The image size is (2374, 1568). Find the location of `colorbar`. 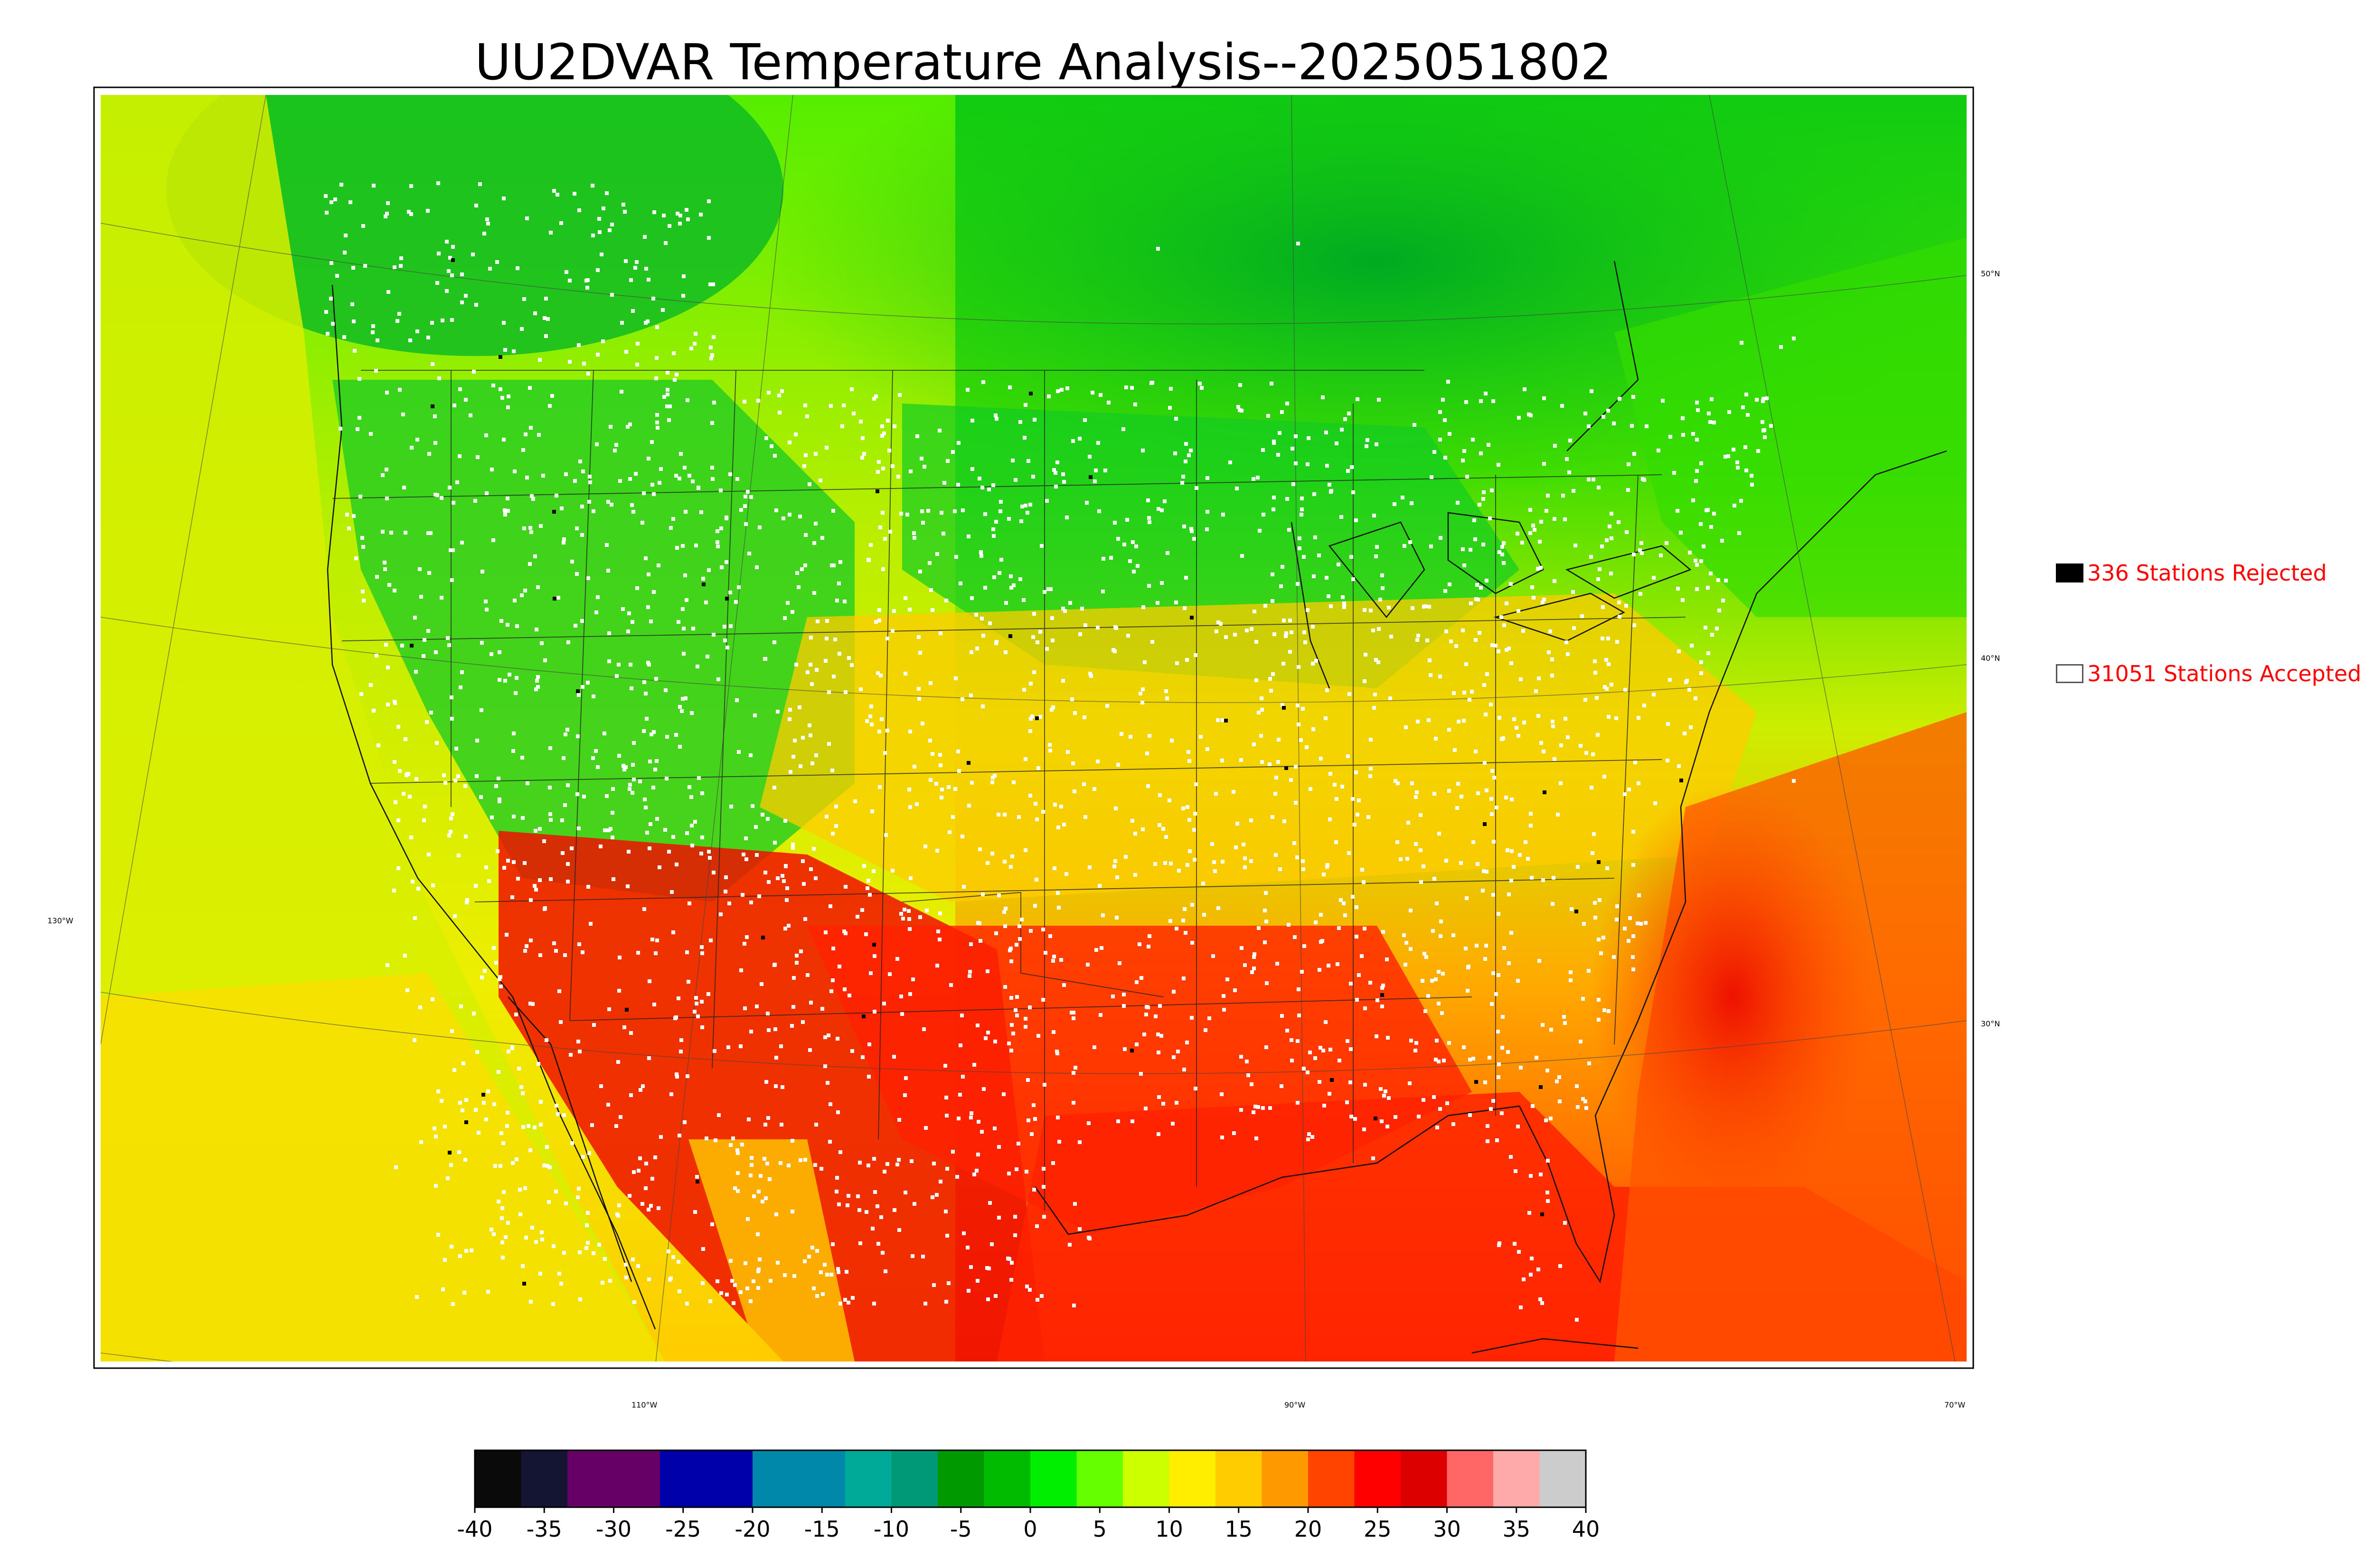

colorbar is located at coordinates (1030, 1479).